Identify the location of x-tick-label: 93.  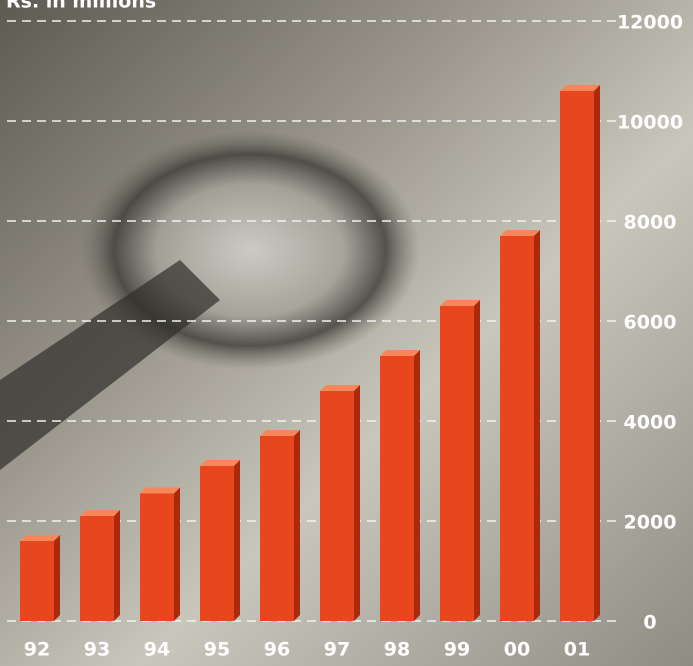
(97, 650).